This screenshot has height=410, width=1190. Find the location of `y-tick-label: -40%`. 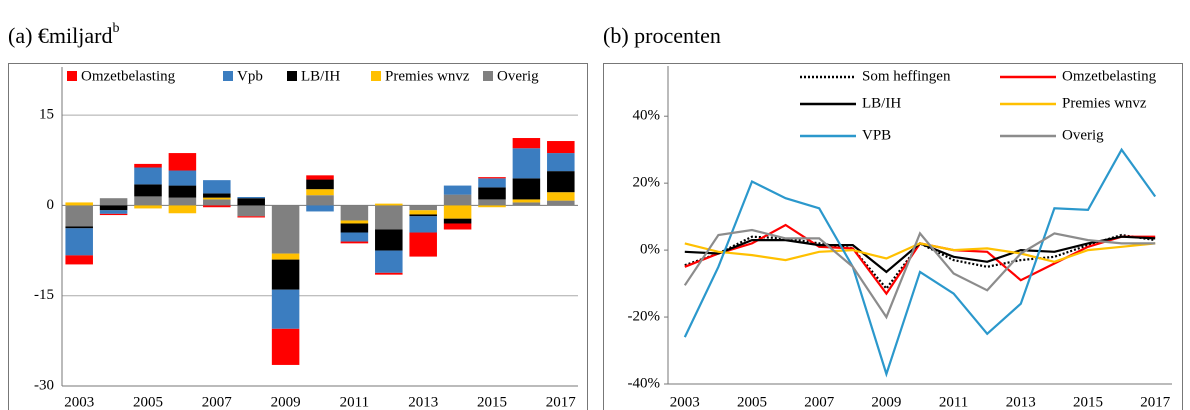

y-tick-label: -40% is located at coordinates (644, 383).